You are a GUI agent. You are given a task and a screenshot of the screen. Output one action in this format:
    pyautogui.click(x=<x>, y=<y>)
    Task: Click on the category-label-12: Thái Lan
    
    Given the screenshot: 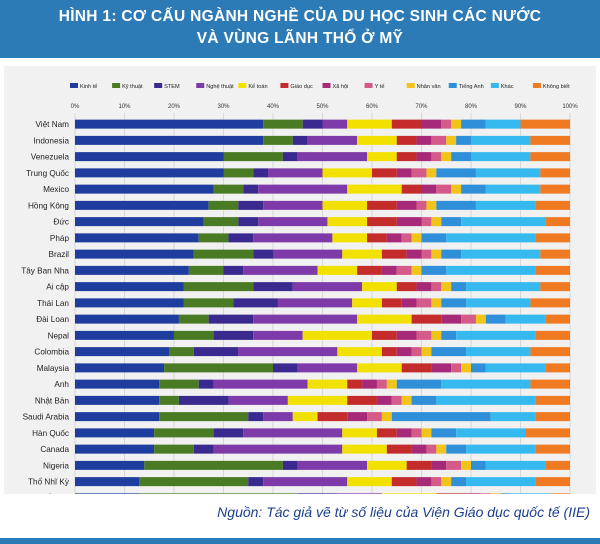 What is the action you would take?
    pyautogui.click(x=53, y=303)
    